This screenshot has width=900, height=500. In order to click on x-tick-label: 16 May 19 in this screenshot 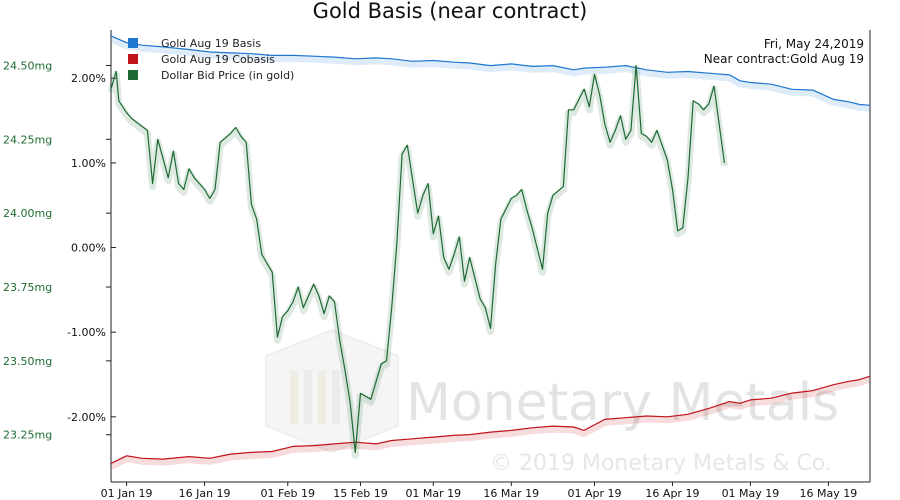, I will do `click(829, 493)`.